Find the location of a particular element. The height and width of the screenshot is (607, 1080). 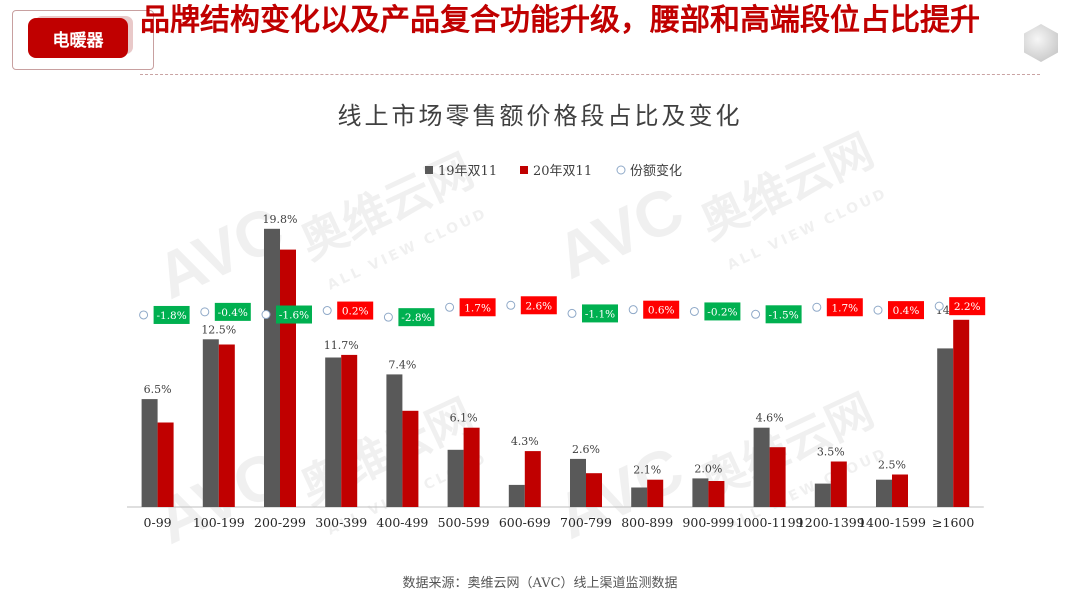

change-label: 0.6% is located at coordinates (661, 311).